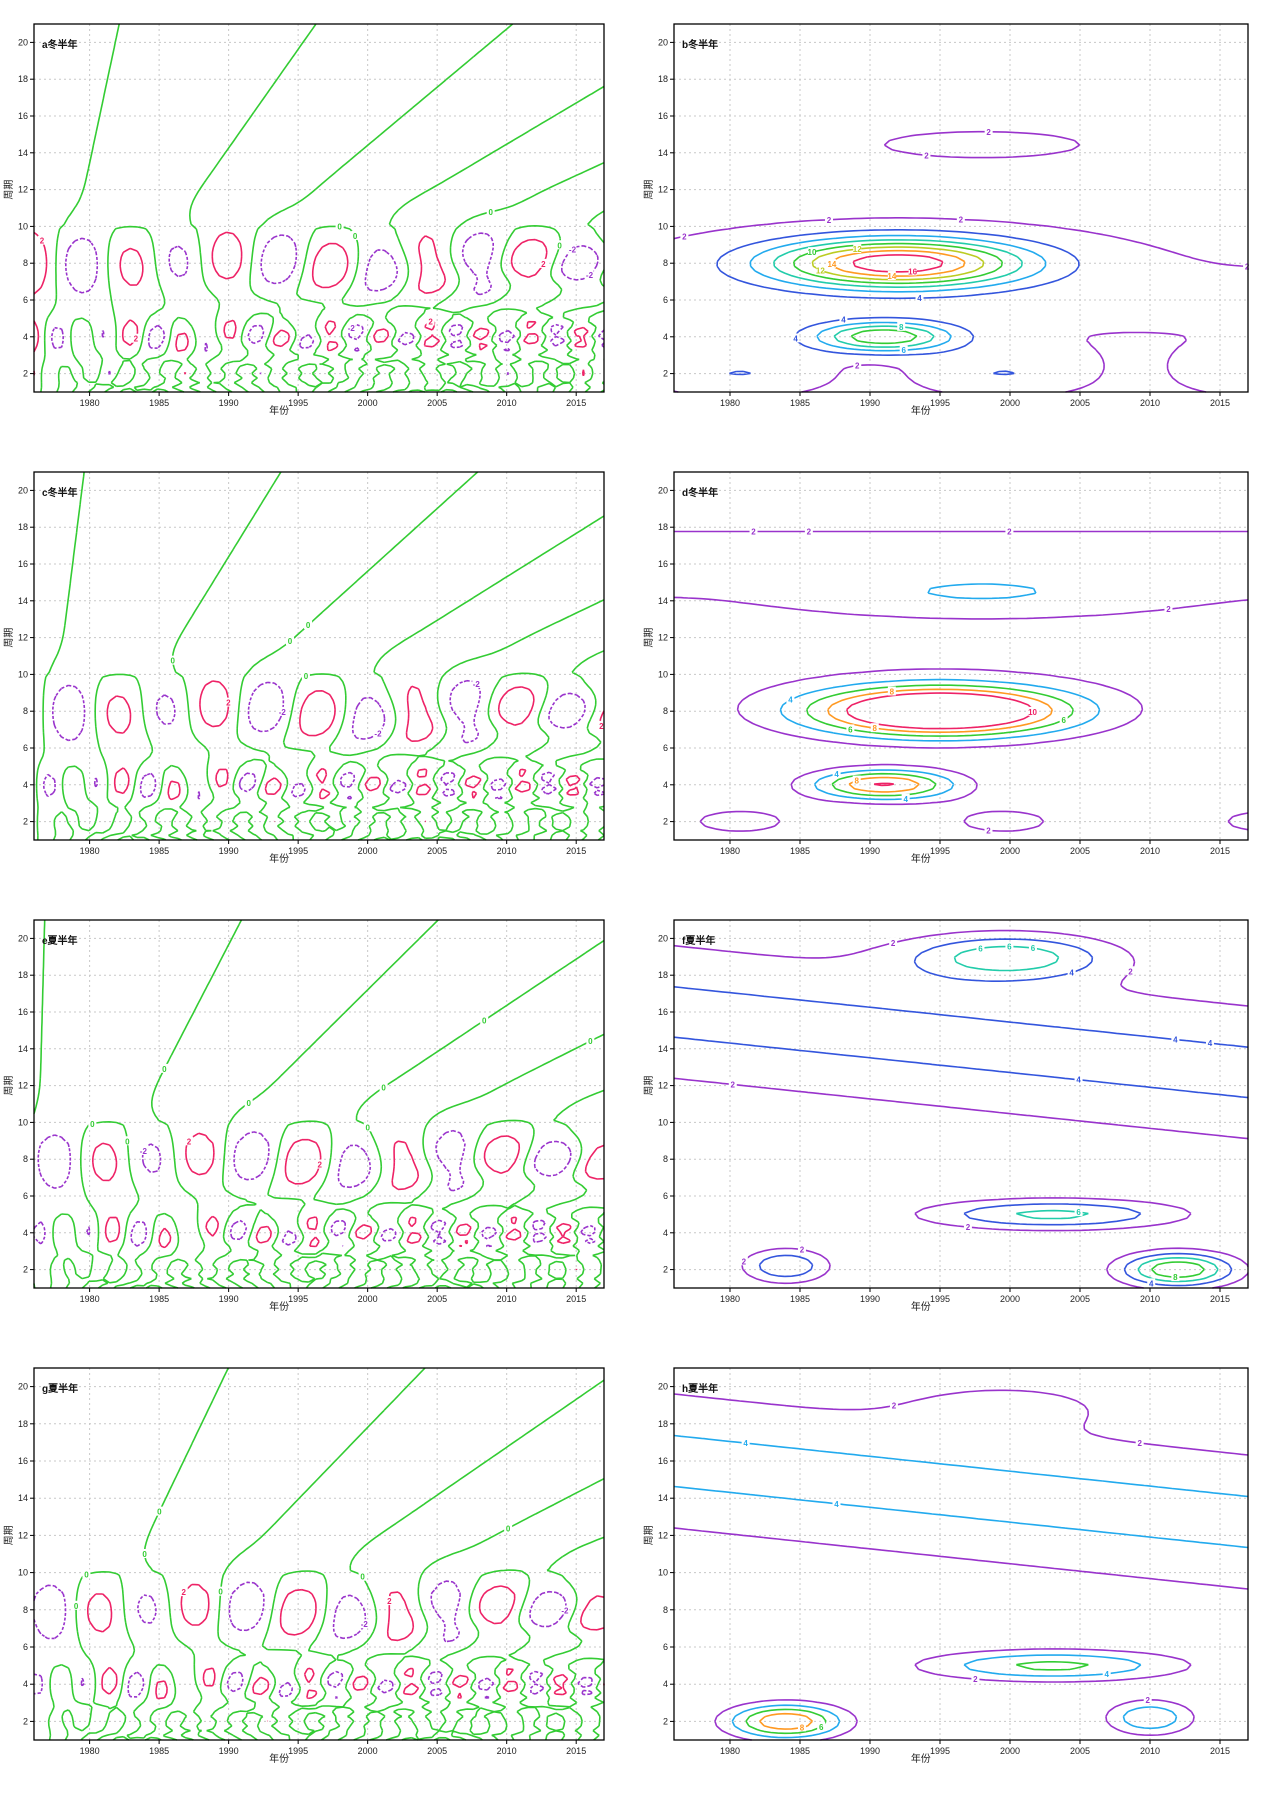 Image resolution: width=1271 pixels, height=1793 pixels. What do you see at coordinates (60, 44) in the screenshot?
I see `panel-title: a冬半年` at bounding box center [60, 44].